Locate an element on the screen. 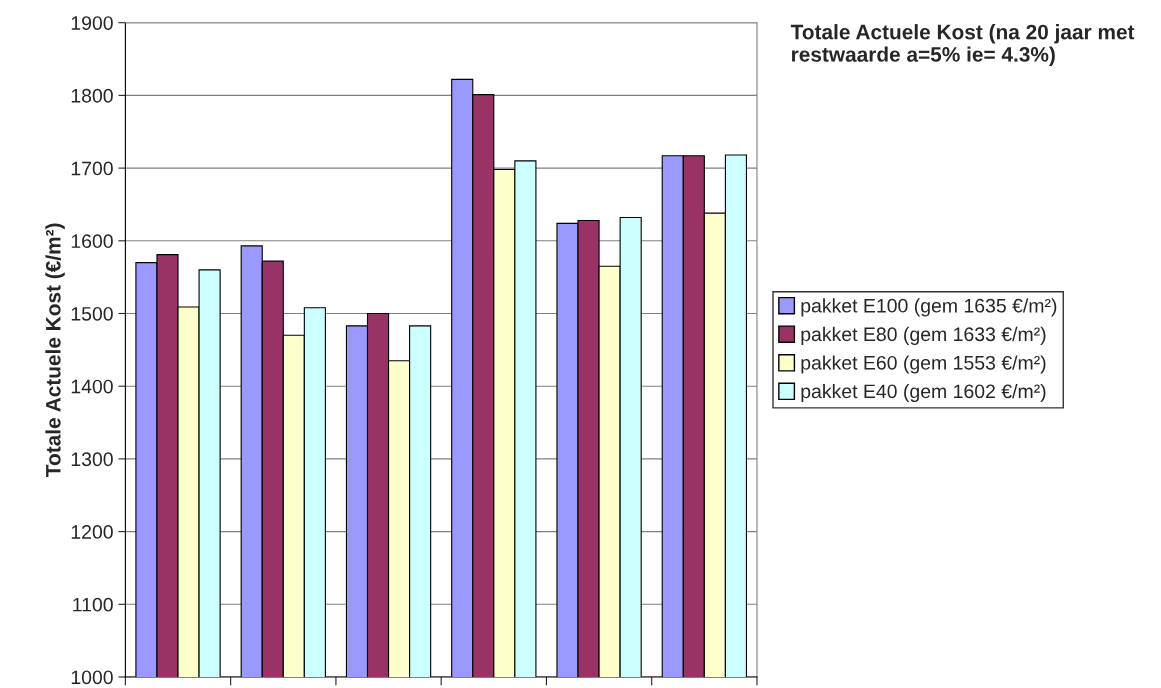 The width and height of the screenshot is (1161, 688). y-tick-label: 1000 is located at coordinates (92, 677).